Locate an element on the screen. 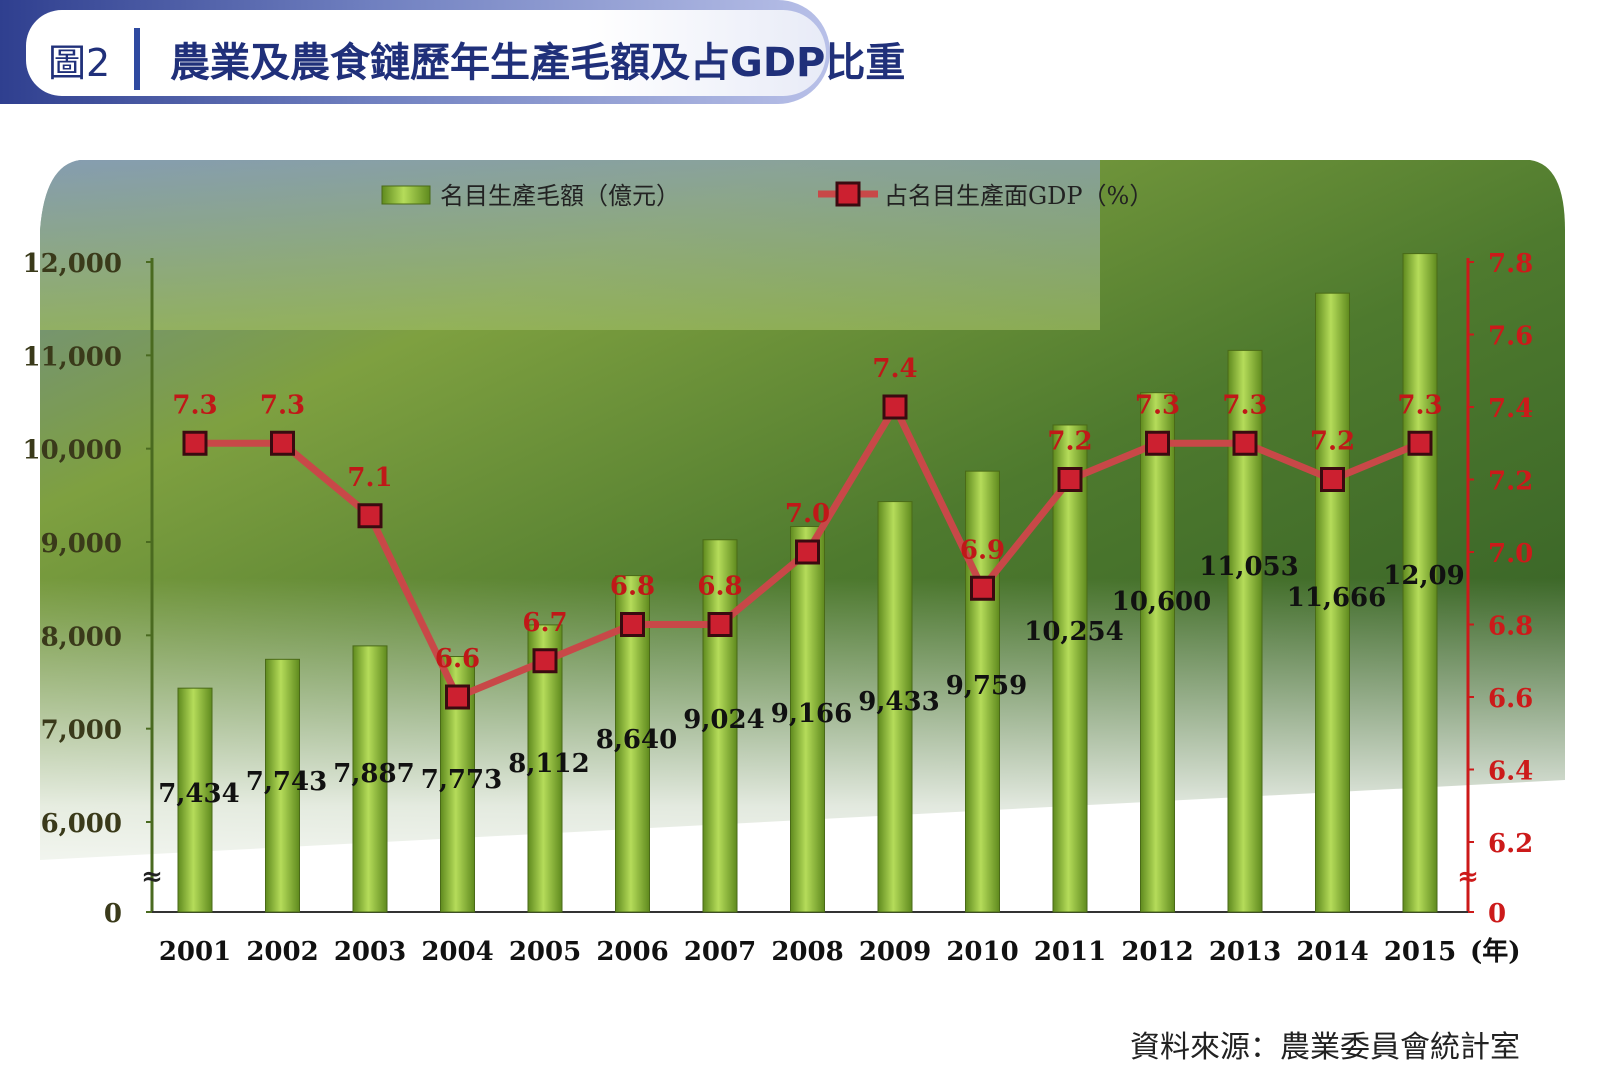 Image resolution: width=1600 pixels, height=1082 pixels. x-tick-label: 2013 is located at coordinates (1245, 952).